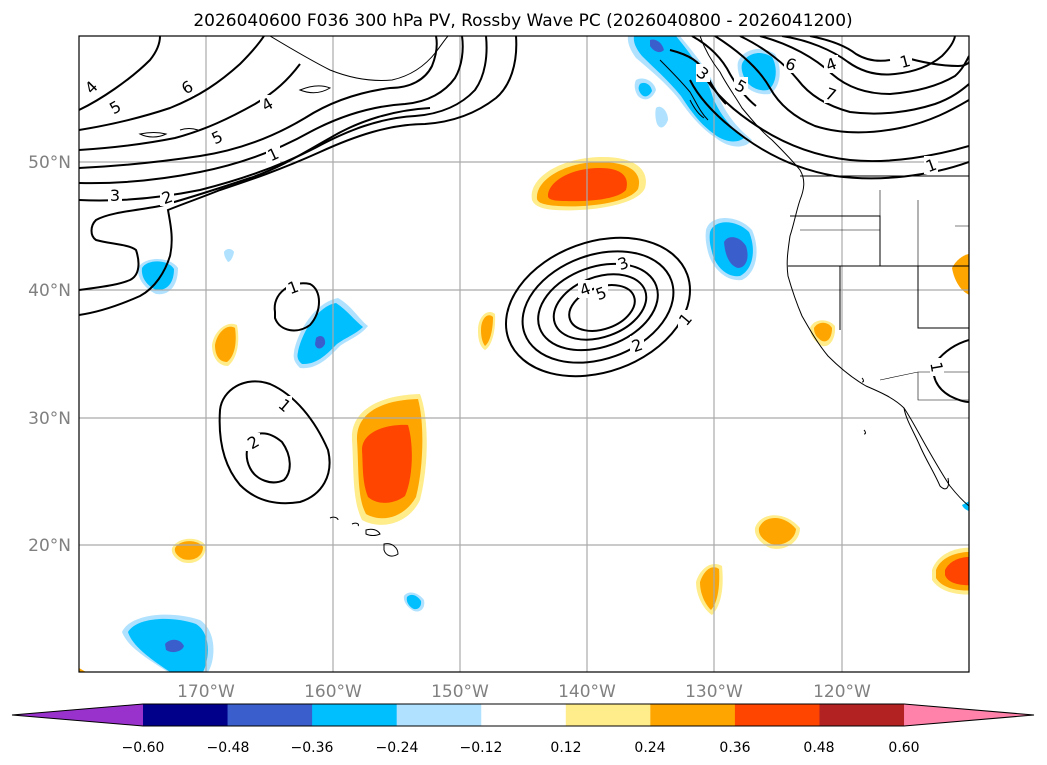 The image size is (1047, 765). What do you see at coordinates (714, 692) in the screenshot?
I see `lon-label: 130°W` at bounding box center [714, 692].